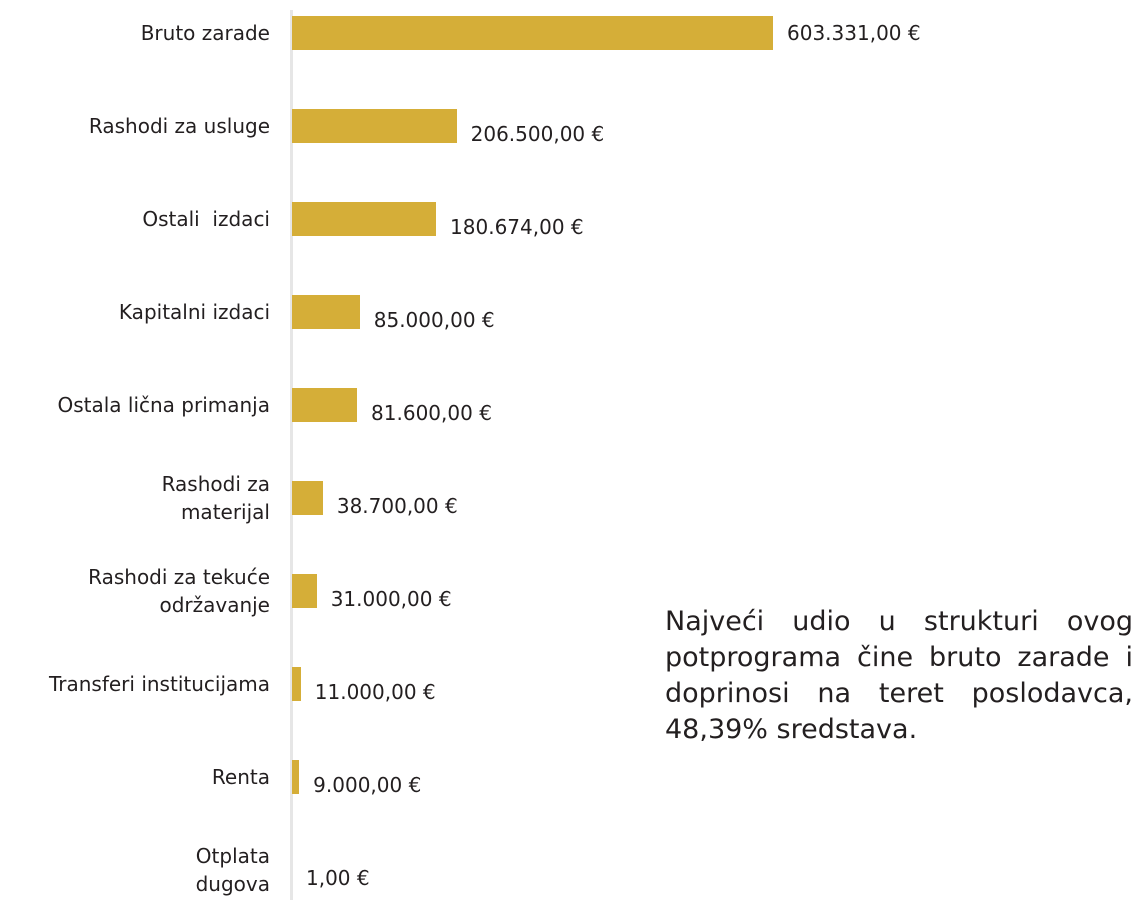 The width and height of the screenshot is (1137, 900). Describe the element at coordinates (537, 134) in the screenshot. I see `value-label: 206.500,00 €` at that location.